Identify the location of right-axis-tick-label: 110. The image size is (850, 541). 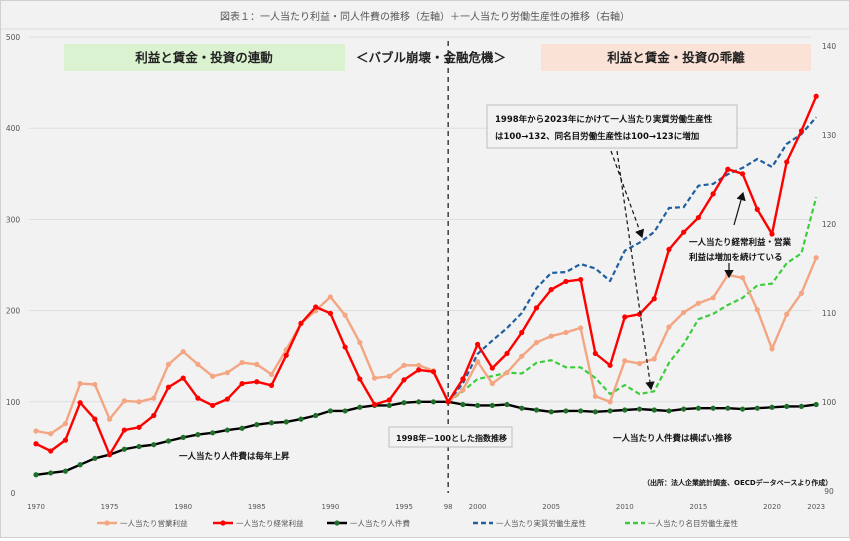
(829, 313).